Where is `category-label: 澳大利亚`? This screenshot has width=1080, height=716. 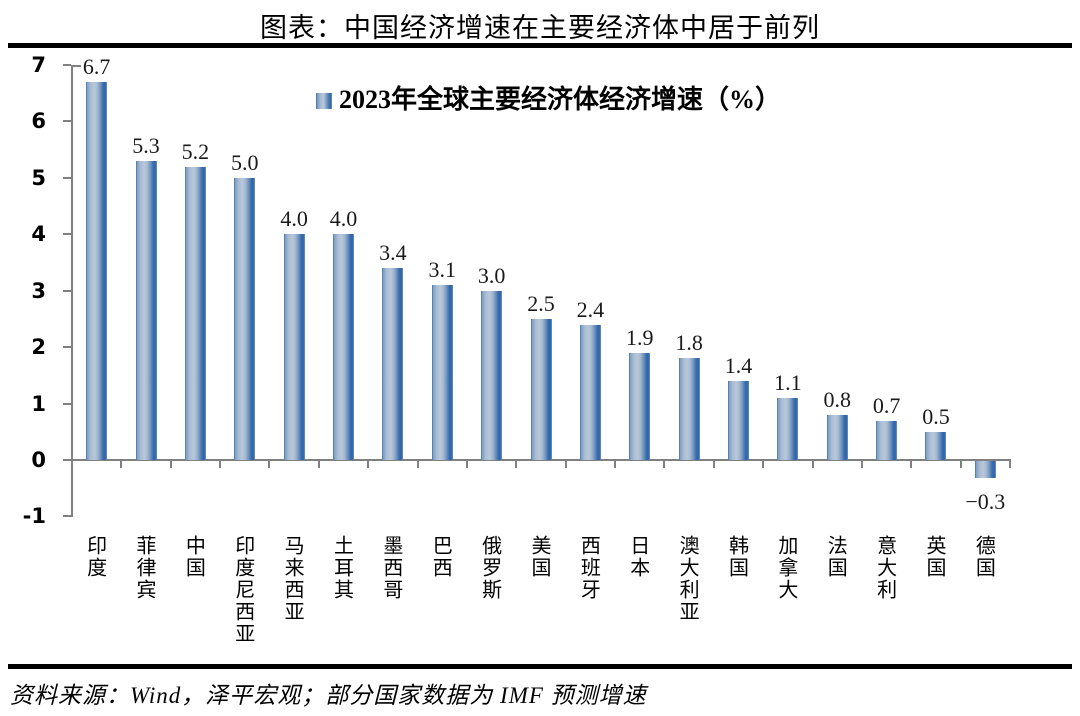
category-label: 澳大利亚 is located at coordinates (687, 579).